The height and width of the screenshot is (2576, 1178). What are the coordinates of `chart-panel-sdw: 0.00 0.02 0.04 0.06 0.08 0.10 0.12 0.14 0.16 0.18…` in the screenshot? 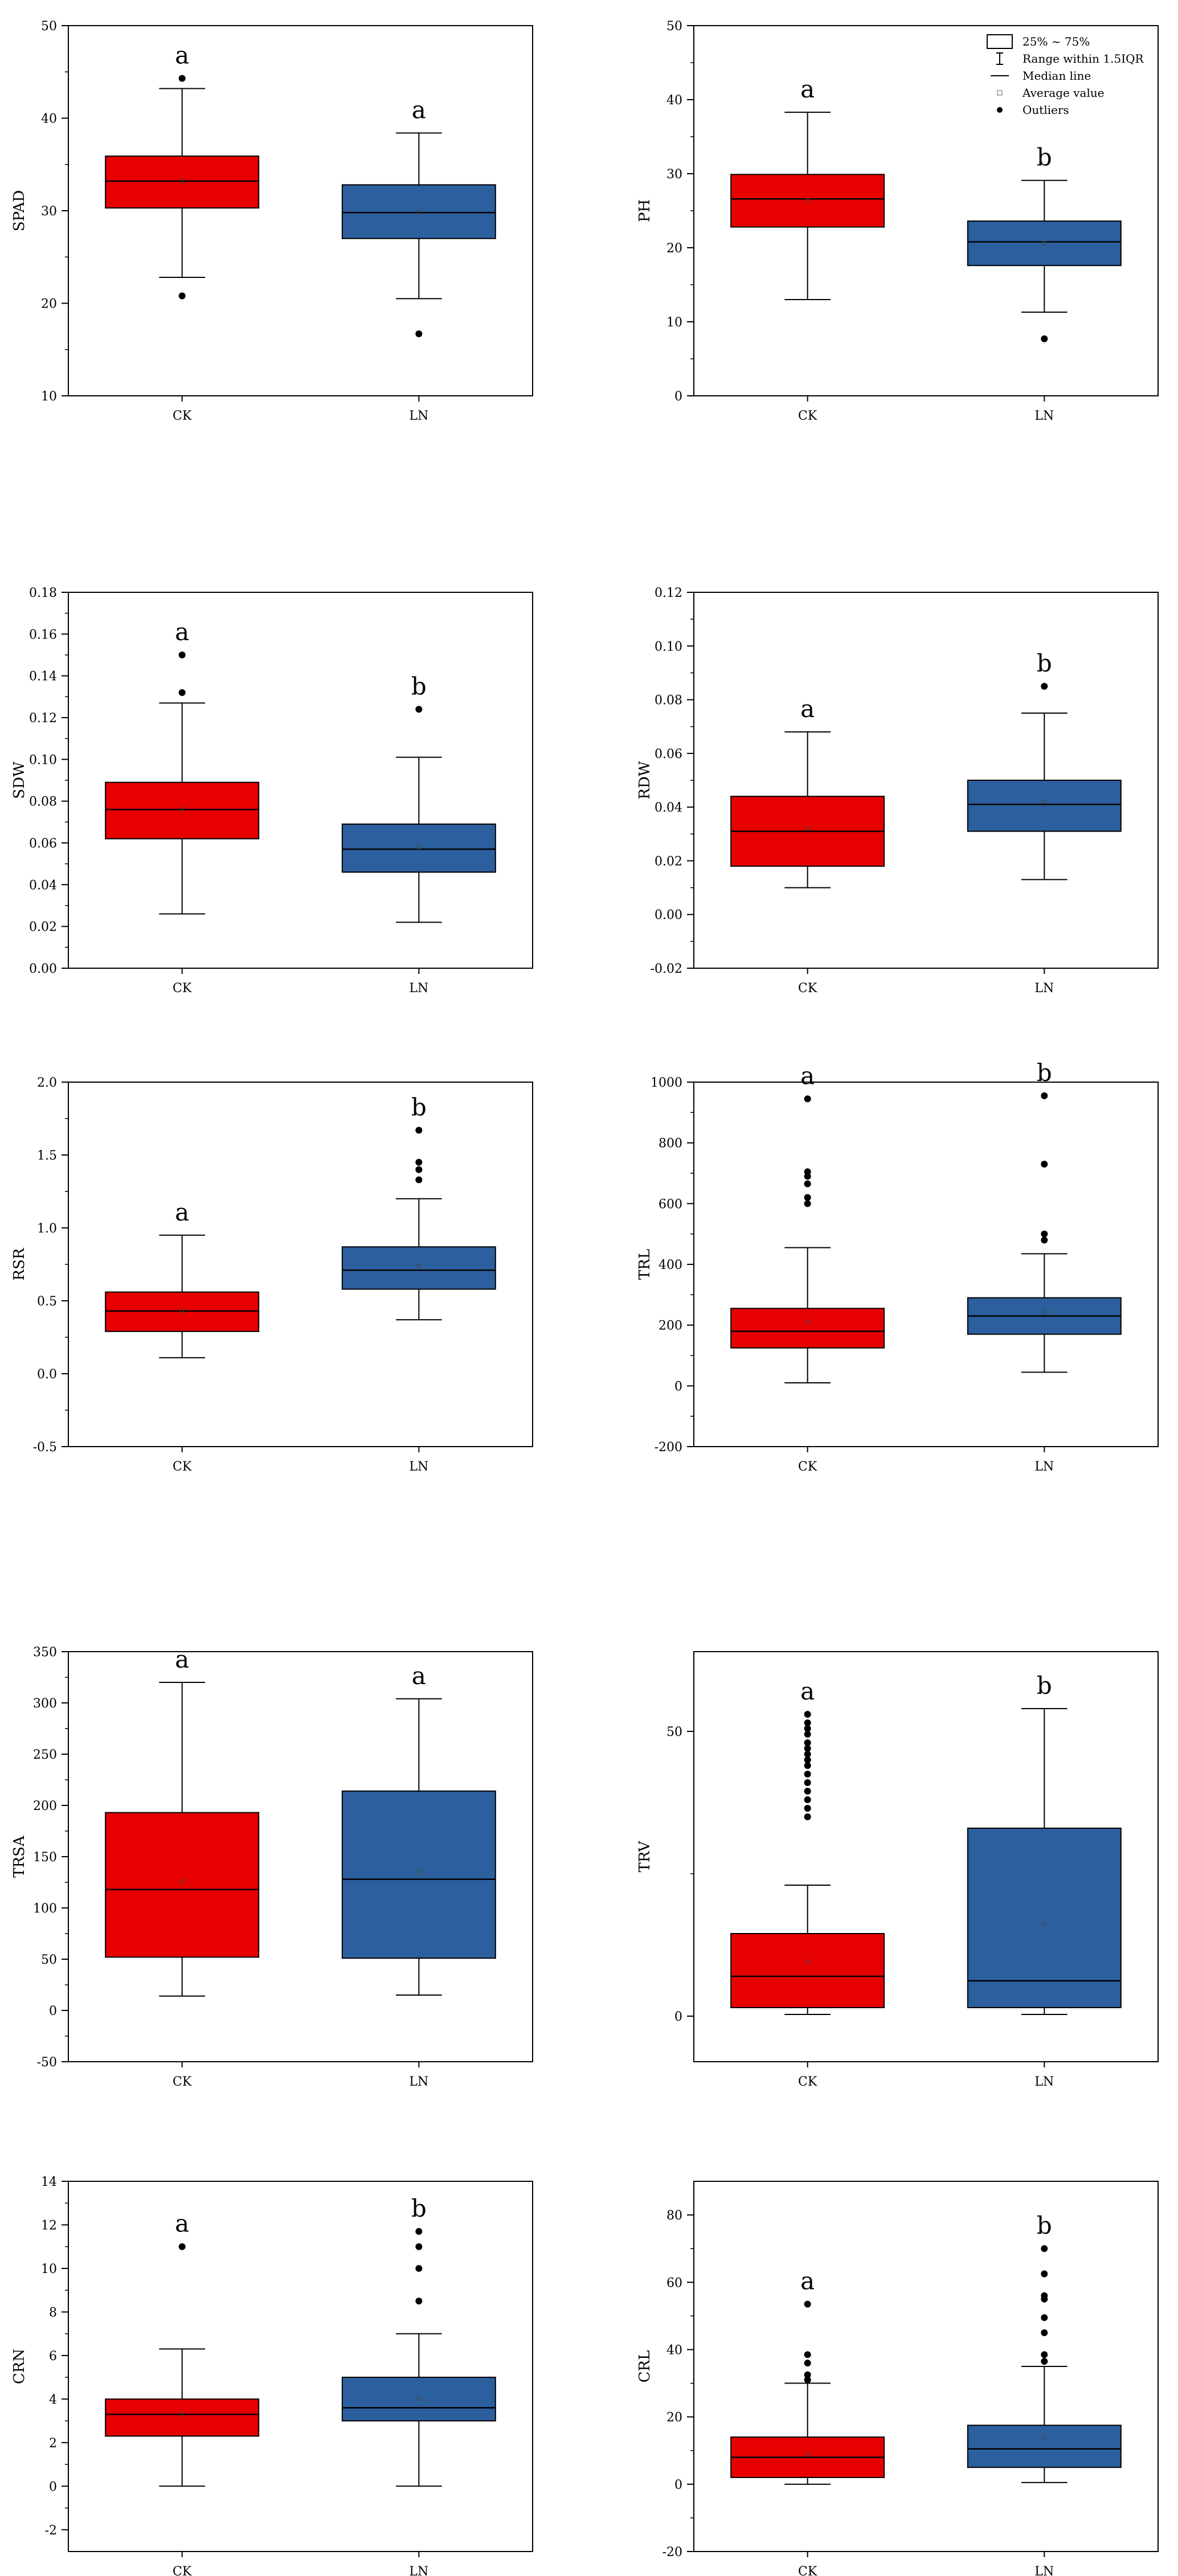 It's located at (272, 791).